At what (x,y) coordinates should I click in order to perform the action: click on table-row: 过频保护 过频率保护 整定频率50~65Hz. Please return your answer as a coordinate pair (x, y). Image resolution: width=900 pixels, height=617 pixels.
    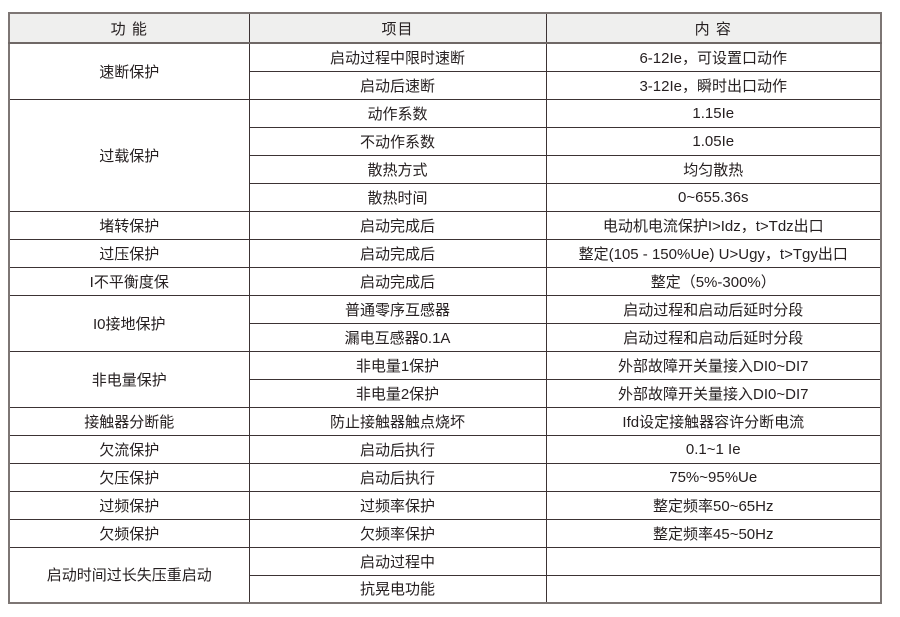
    Looking at the image, I should click on (445, 505).